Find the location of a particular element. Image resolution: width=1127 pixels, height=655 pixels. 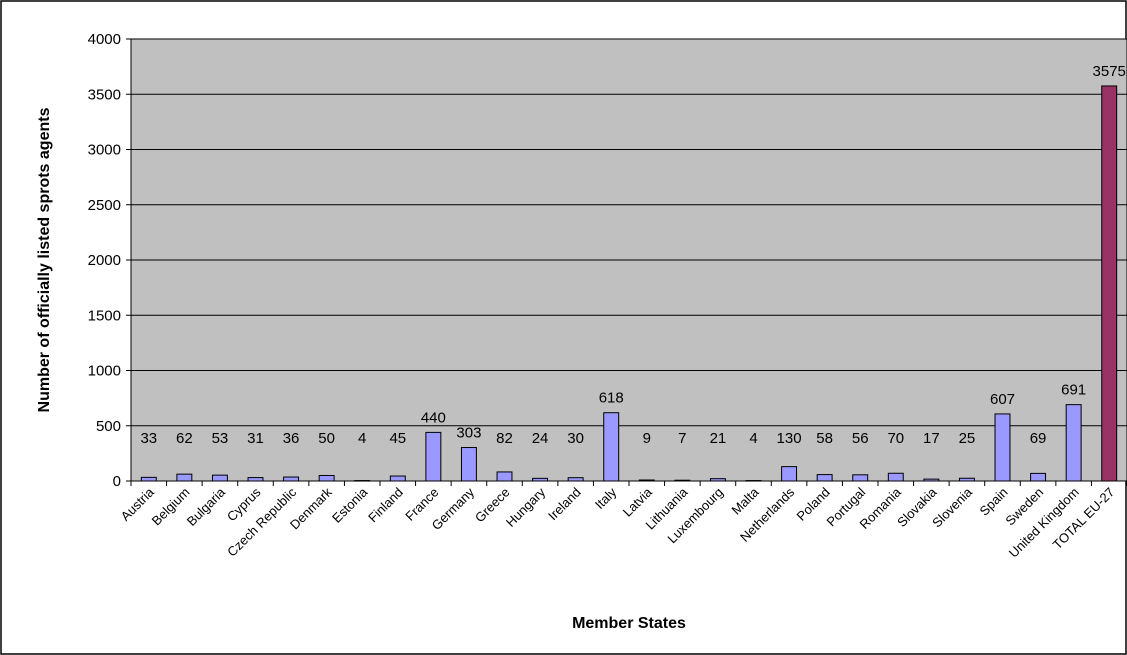

x-axis-ticks is located at coordinates (628, 483).